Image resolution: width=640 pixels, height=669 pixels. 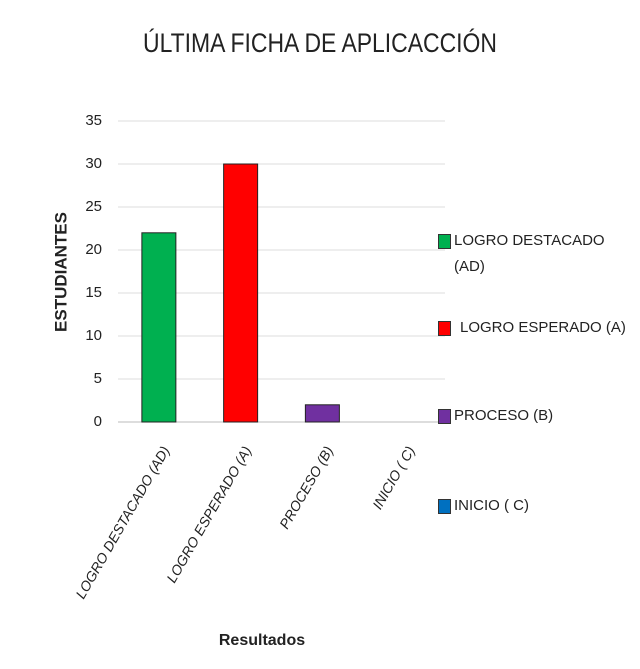 I want to click on y-tick-label: 0, so click(x=98, y=421).